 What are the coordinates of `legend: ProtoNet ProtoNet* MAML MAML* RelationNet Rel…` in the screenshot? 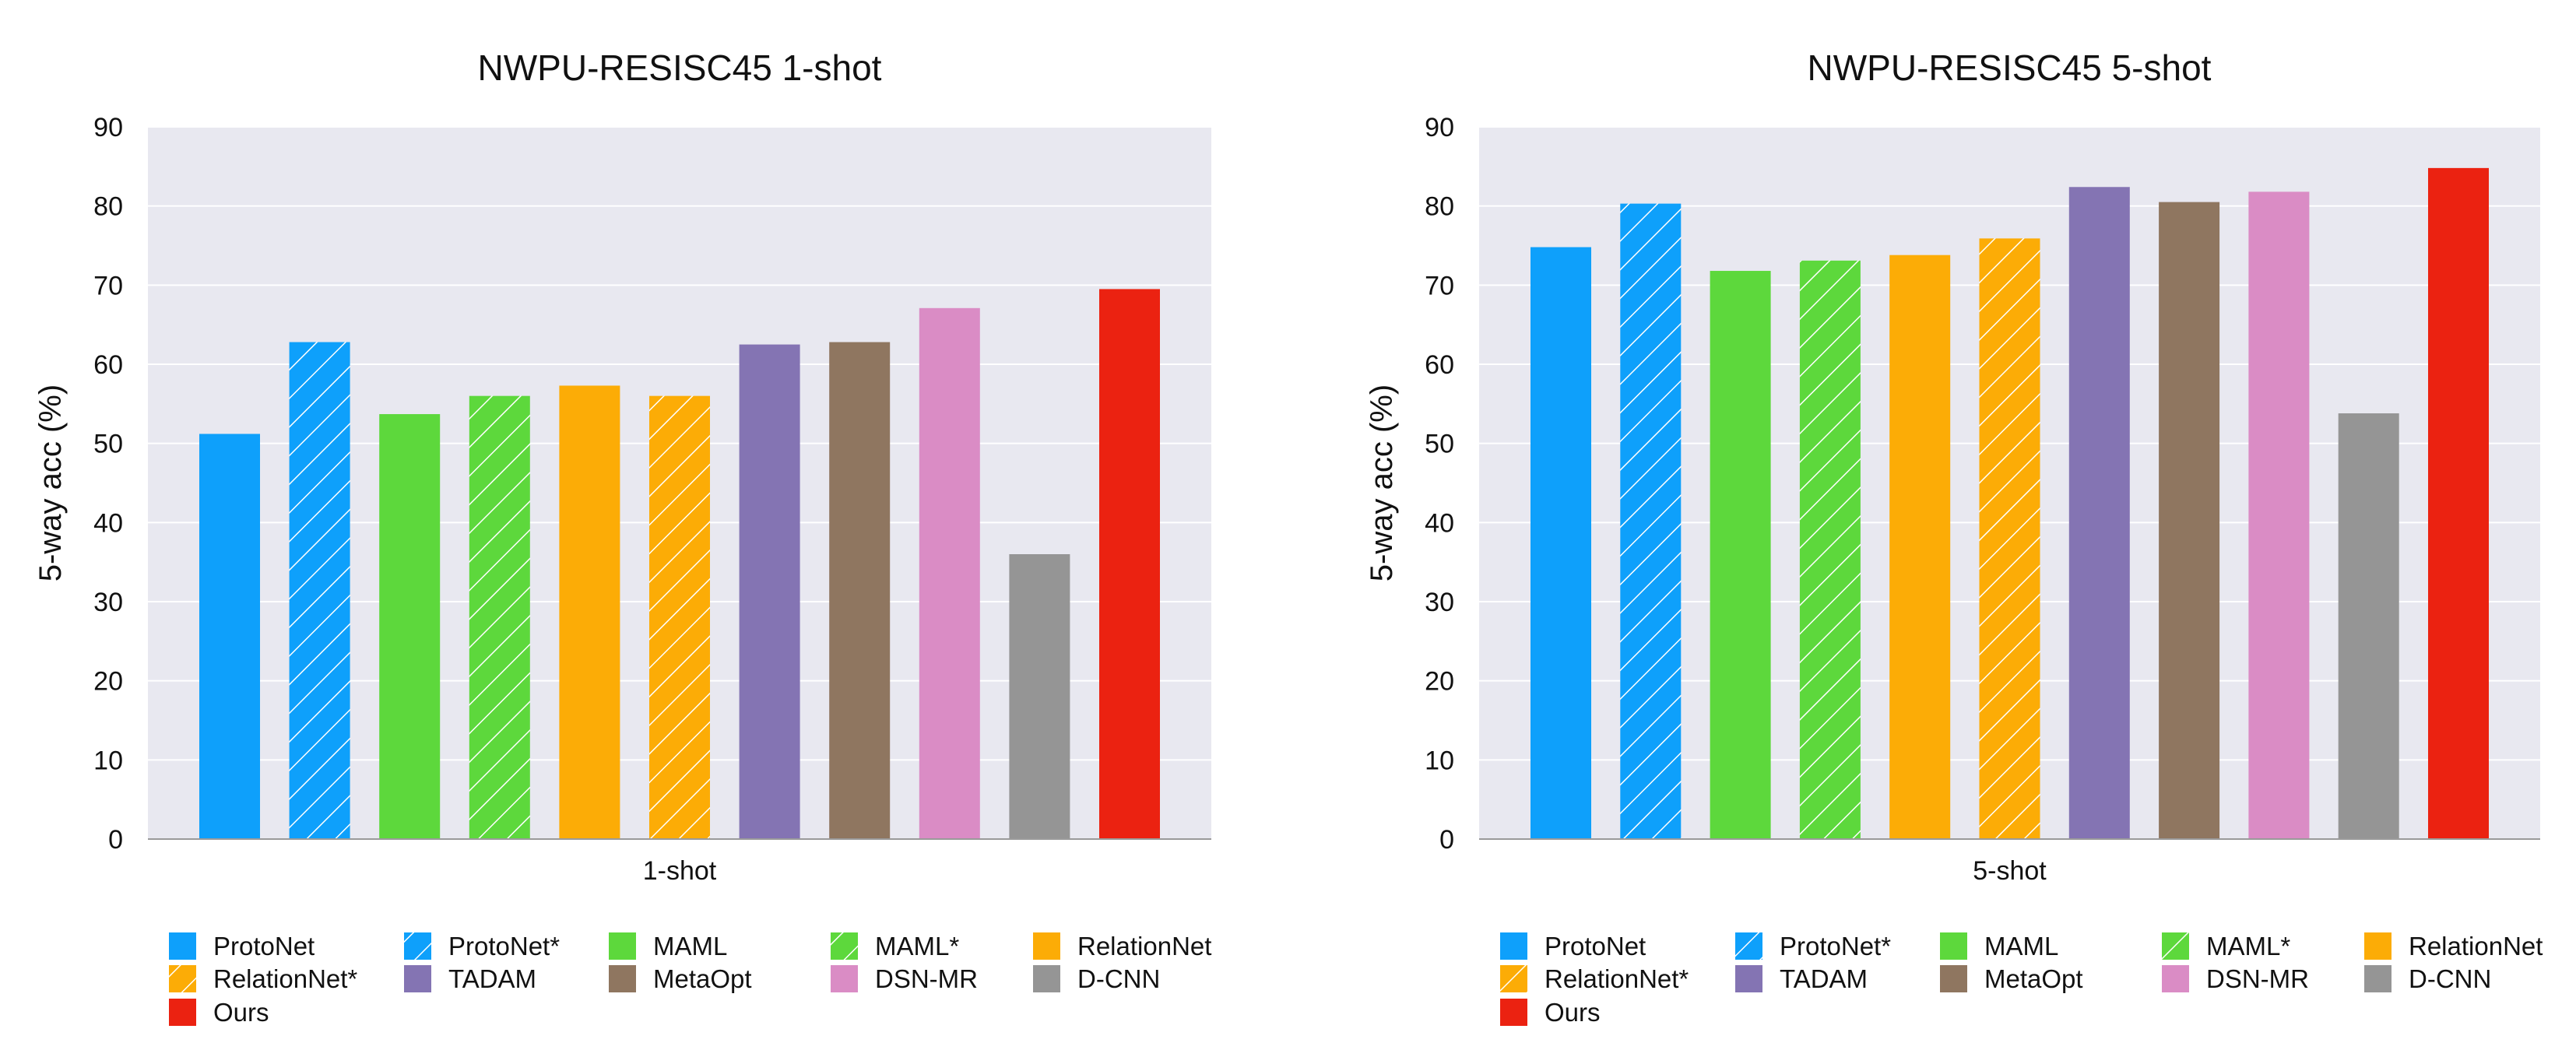 It's located at (2022, 979).